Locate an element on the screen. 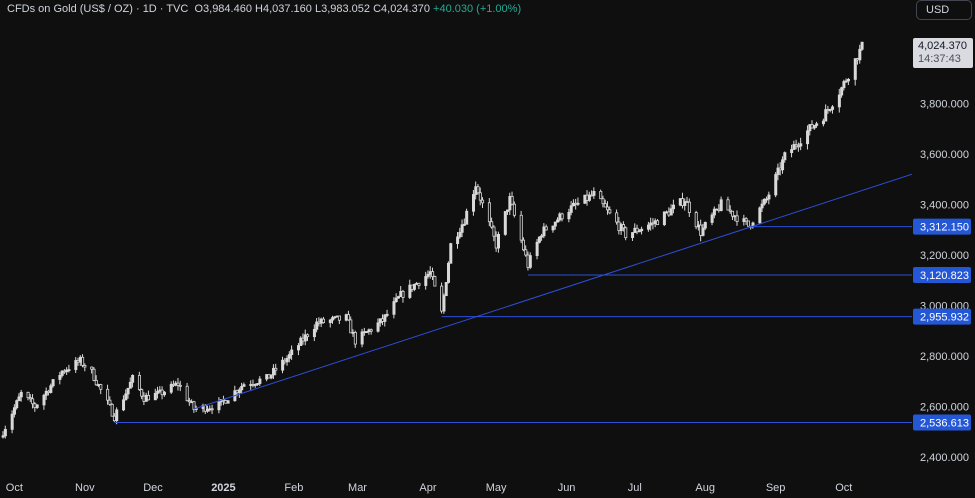  x-tick-label: Aug is located at coordinates (705, 488).